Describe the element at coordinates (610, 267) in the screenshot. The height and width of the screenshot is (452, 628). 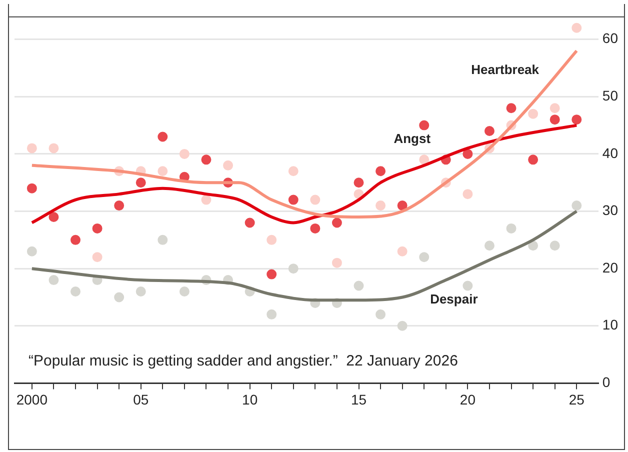
I see `y-tick-label: 20` at that location.